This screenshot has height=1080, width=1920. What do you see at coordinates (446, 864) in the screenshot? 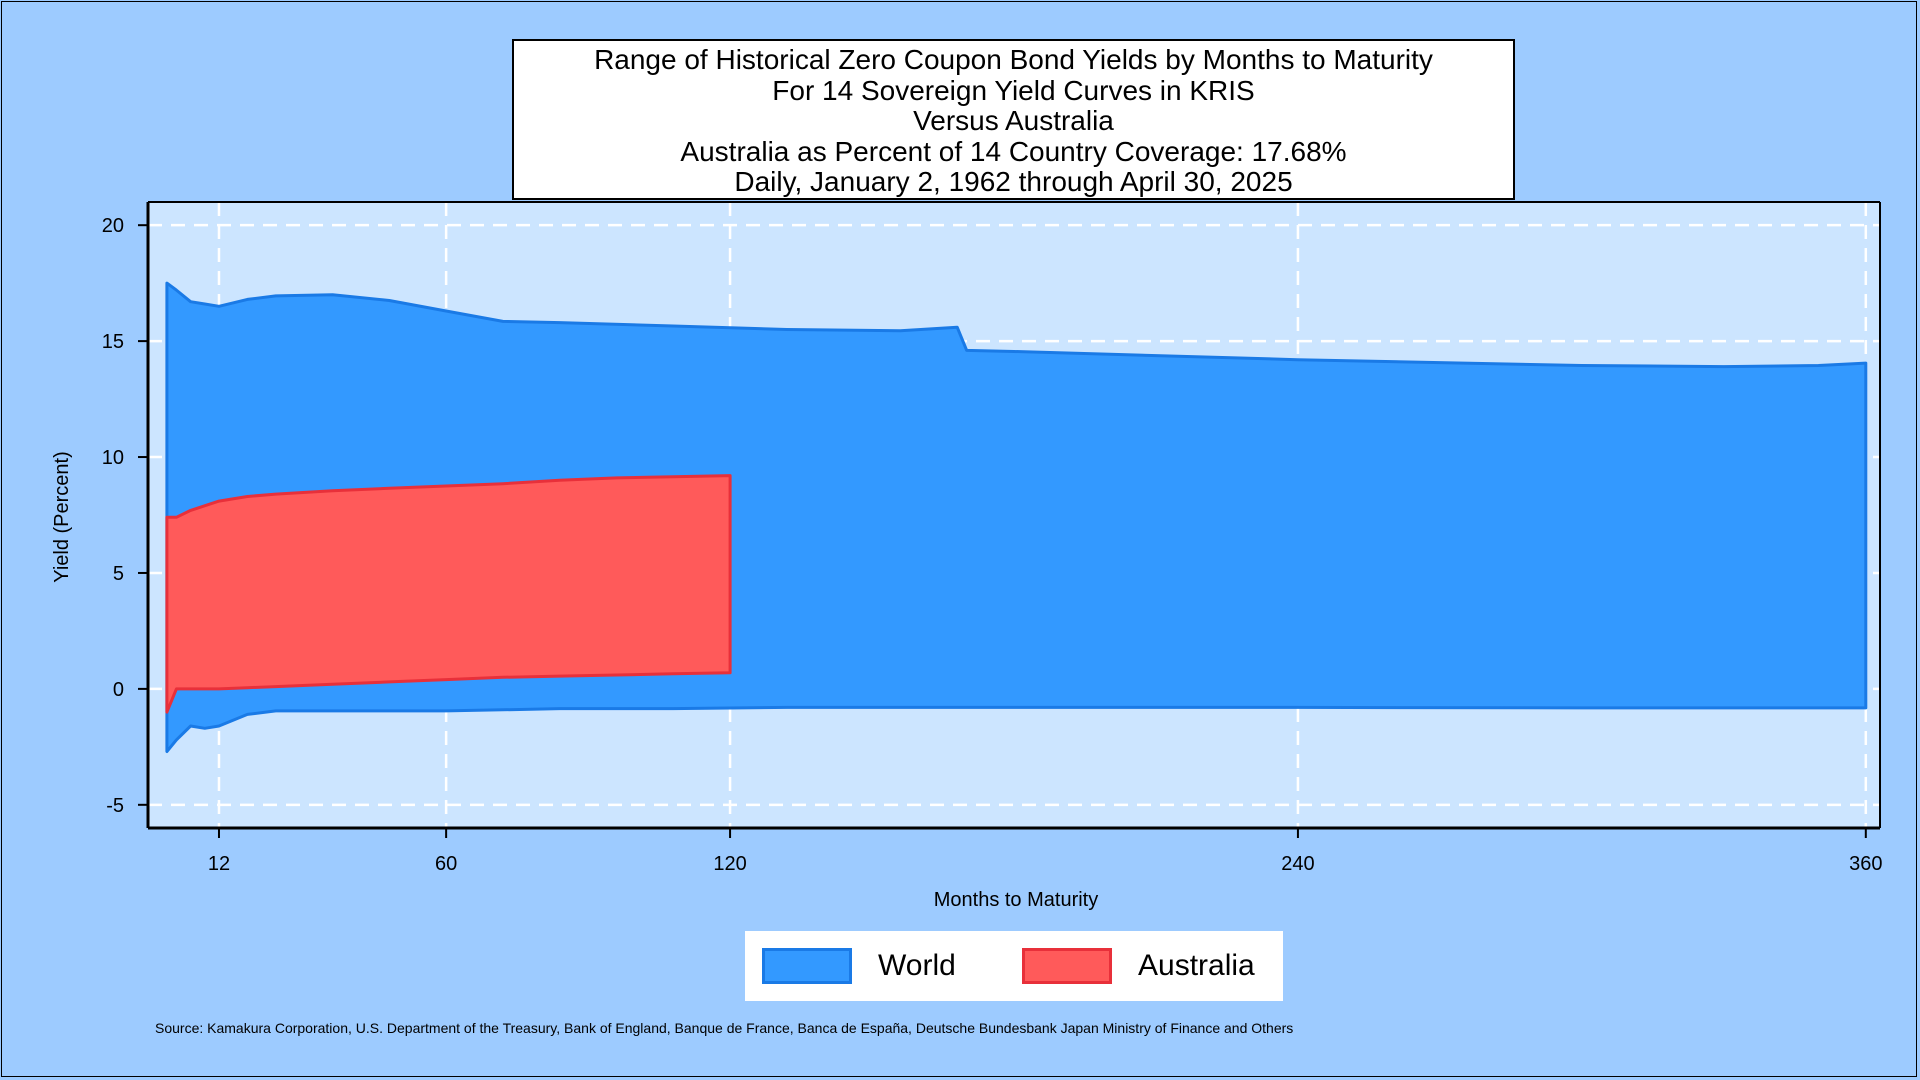
I see `x-tick-label: 60` at bounding box center [446, 864].